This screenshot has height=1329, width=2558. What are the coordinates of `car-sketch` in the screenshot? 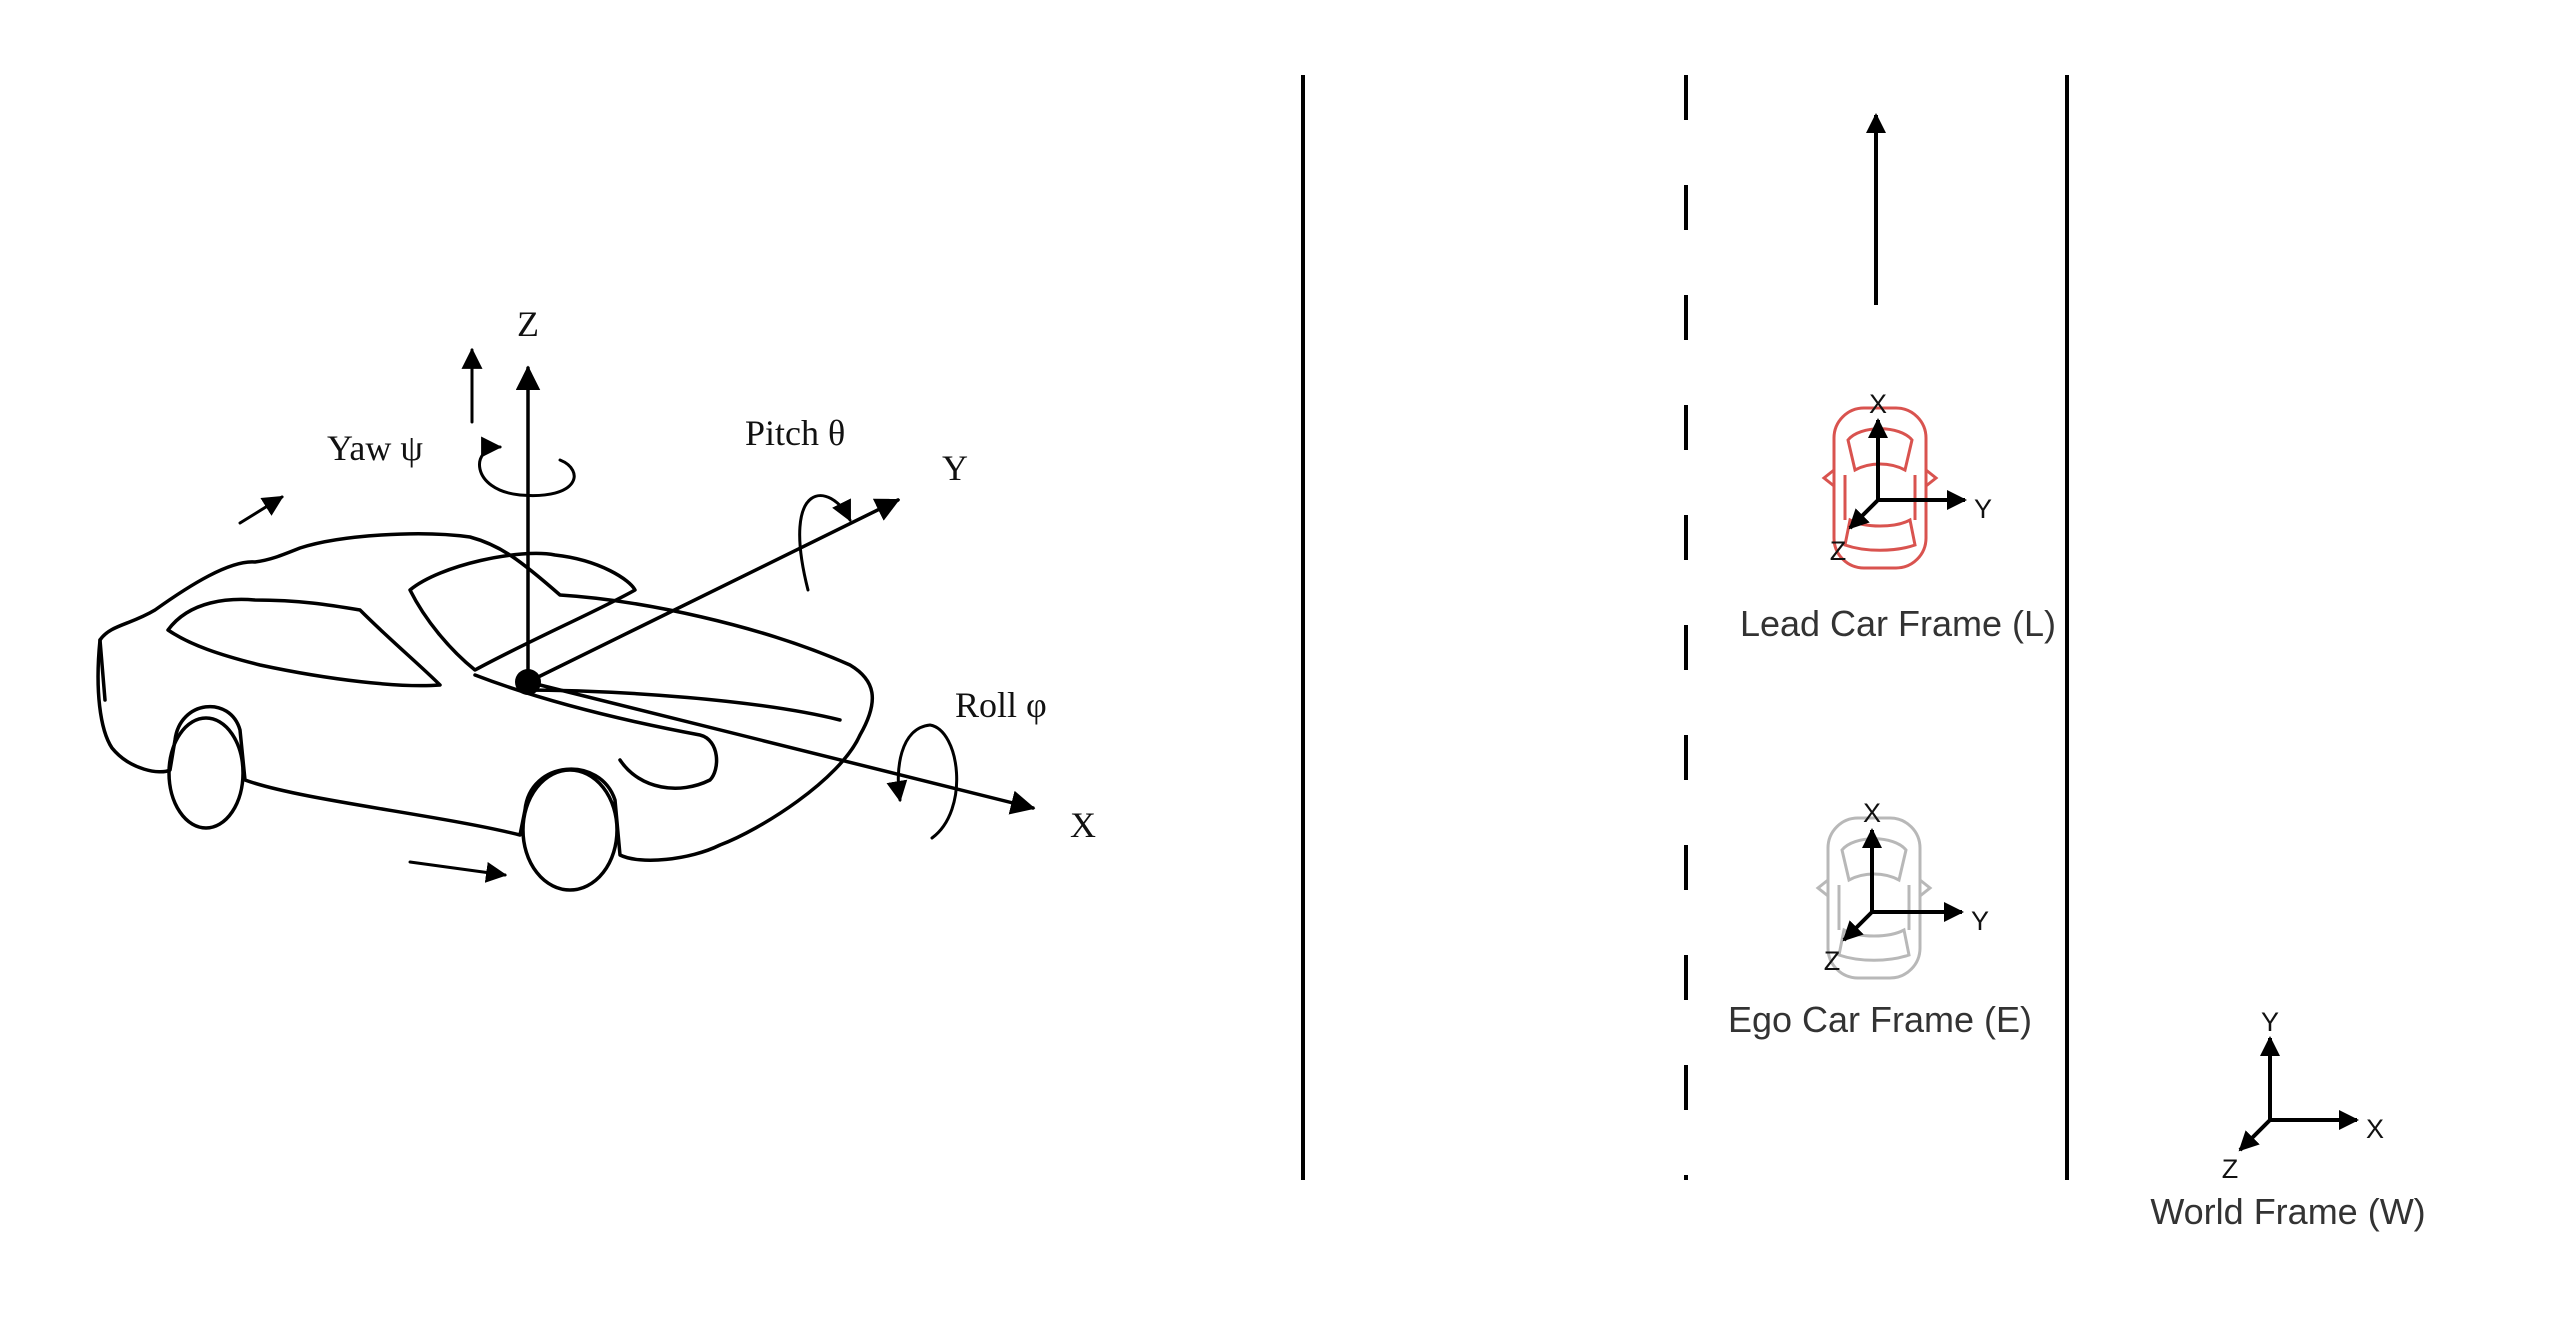 It's located at (485, 712).